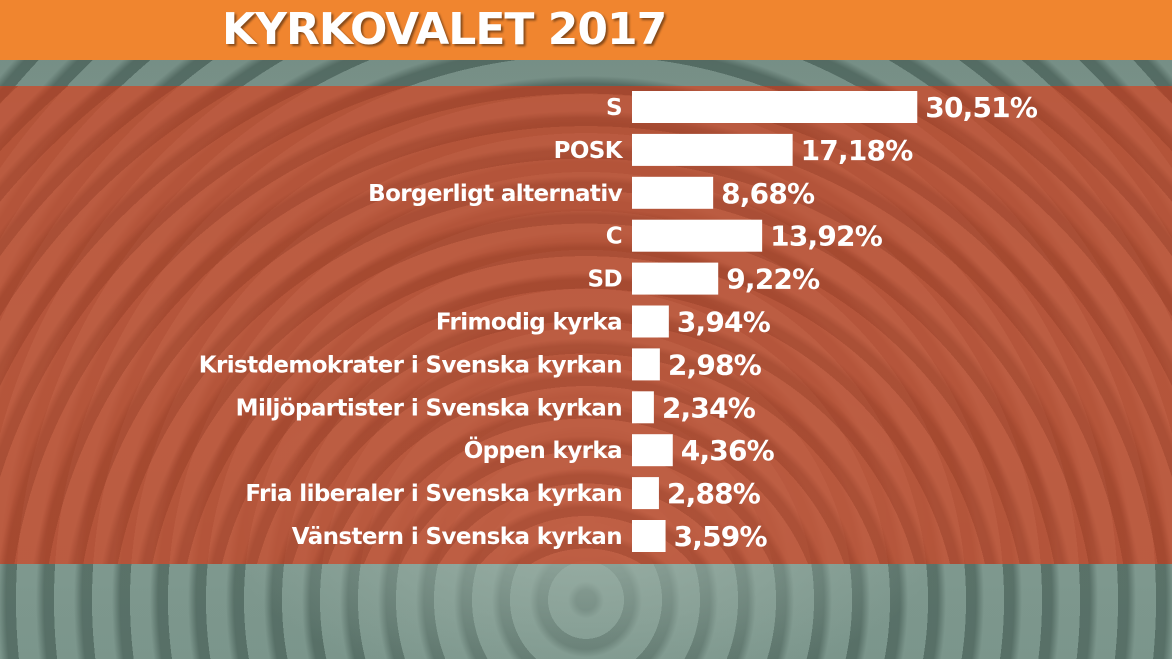  What do you see at coordinates (605, 280) in the screenshot?
I see `category-label: SD` at bounding box center [605, 280].